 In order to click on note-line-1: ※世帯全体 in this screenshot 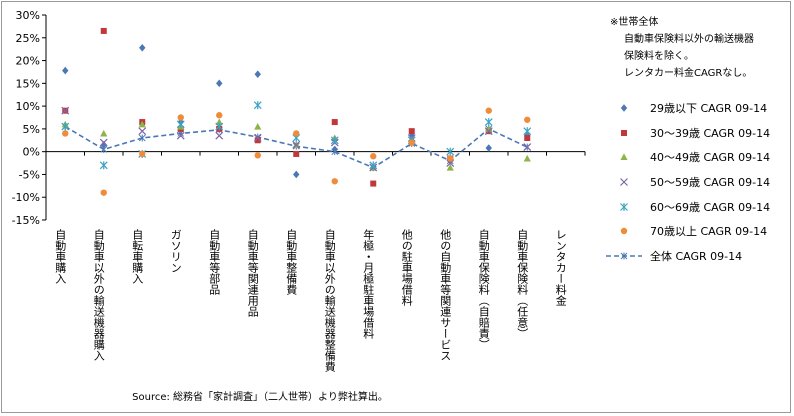, I will do `click(634, 22)`.